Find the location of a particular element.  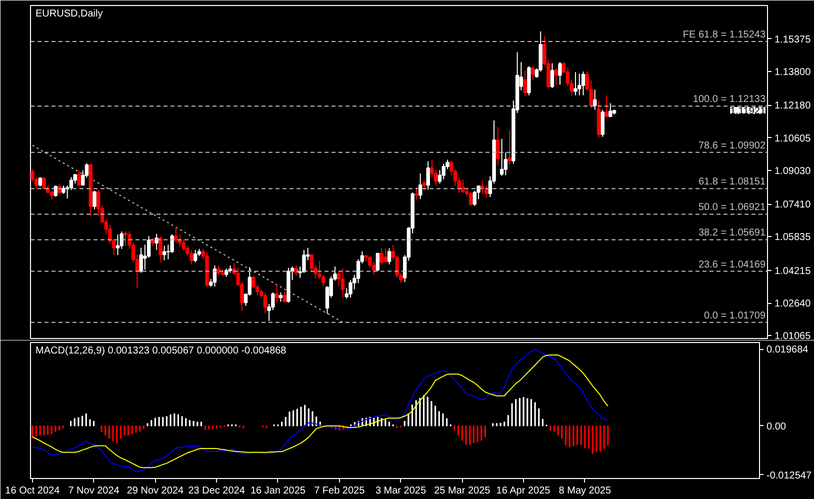

x-tick-label: 29 Nov 2024 is located at coordinates (155, 491).